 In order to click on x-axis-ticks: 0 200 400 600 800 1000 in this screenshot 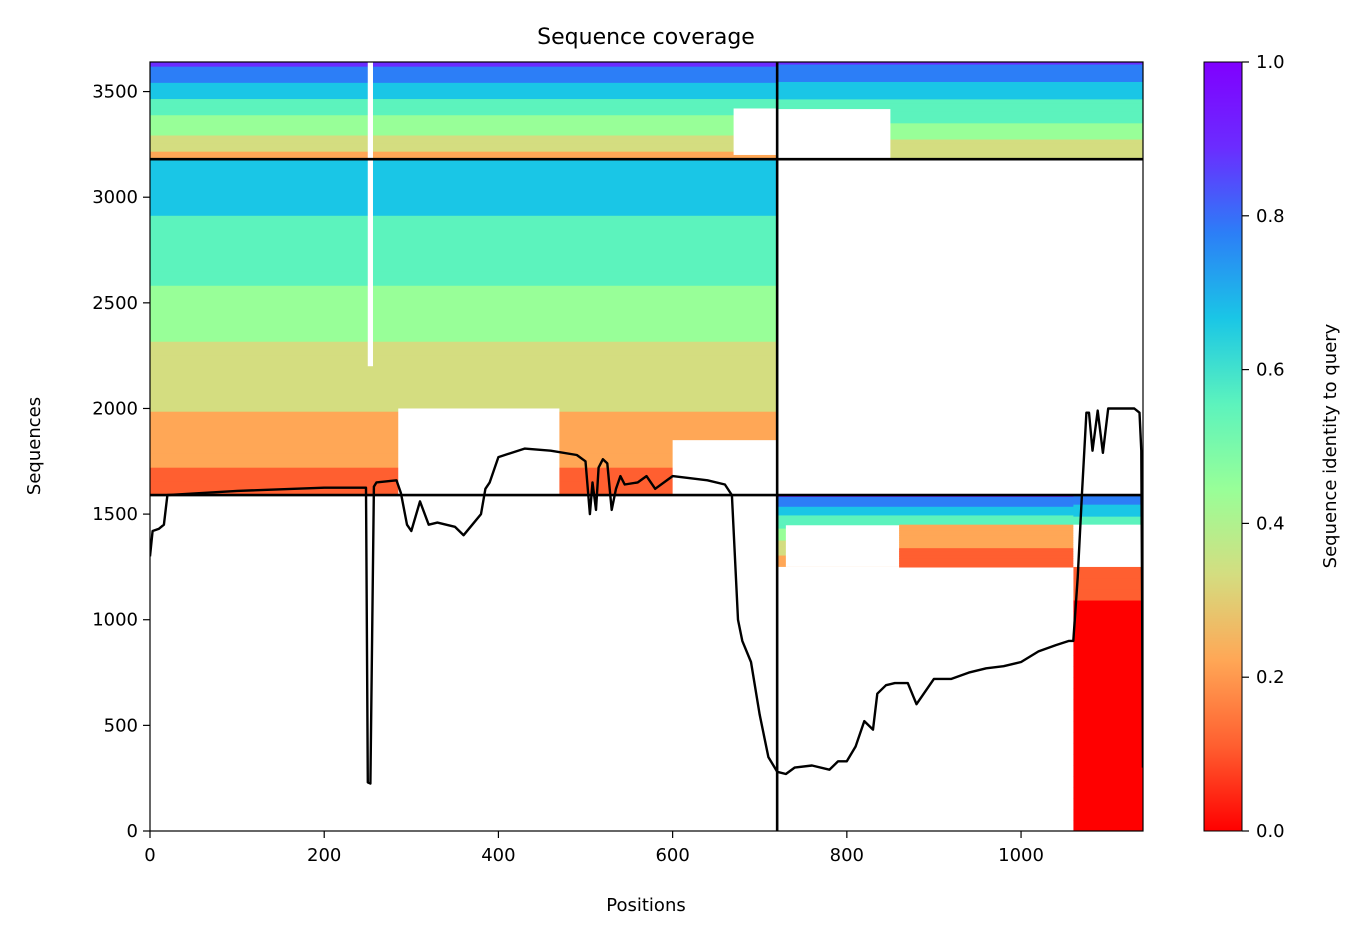, I will do `click(594, 848)`.